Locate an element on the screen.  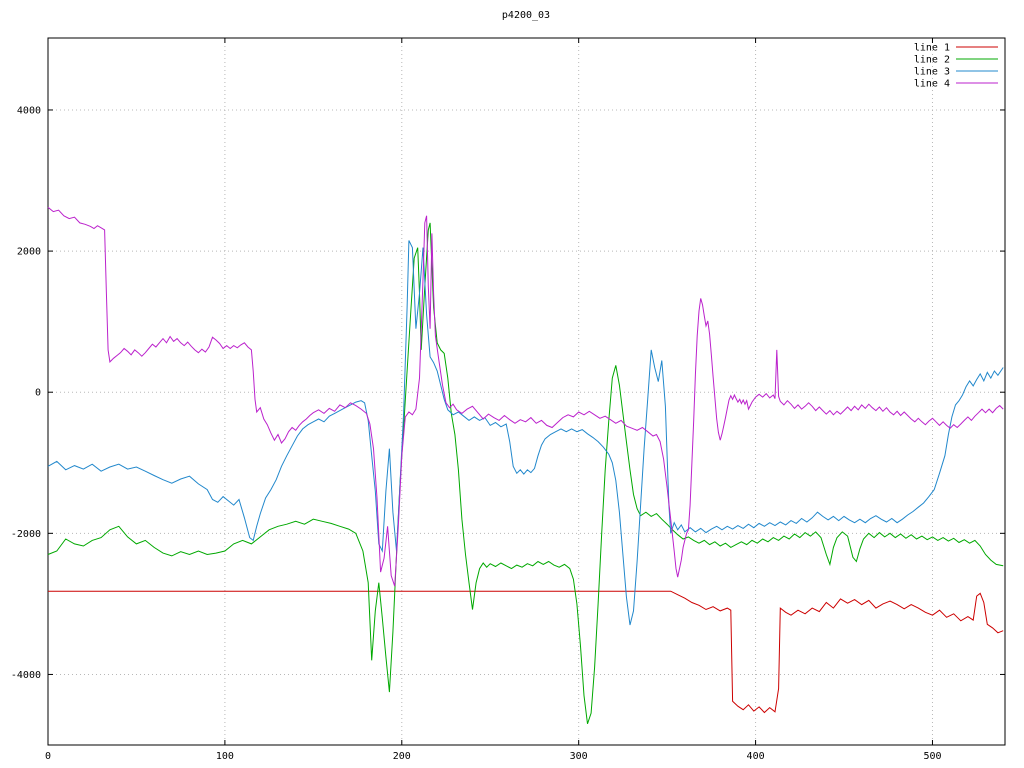
y-tick-label: -2000 is located at coordinates (26, 534).